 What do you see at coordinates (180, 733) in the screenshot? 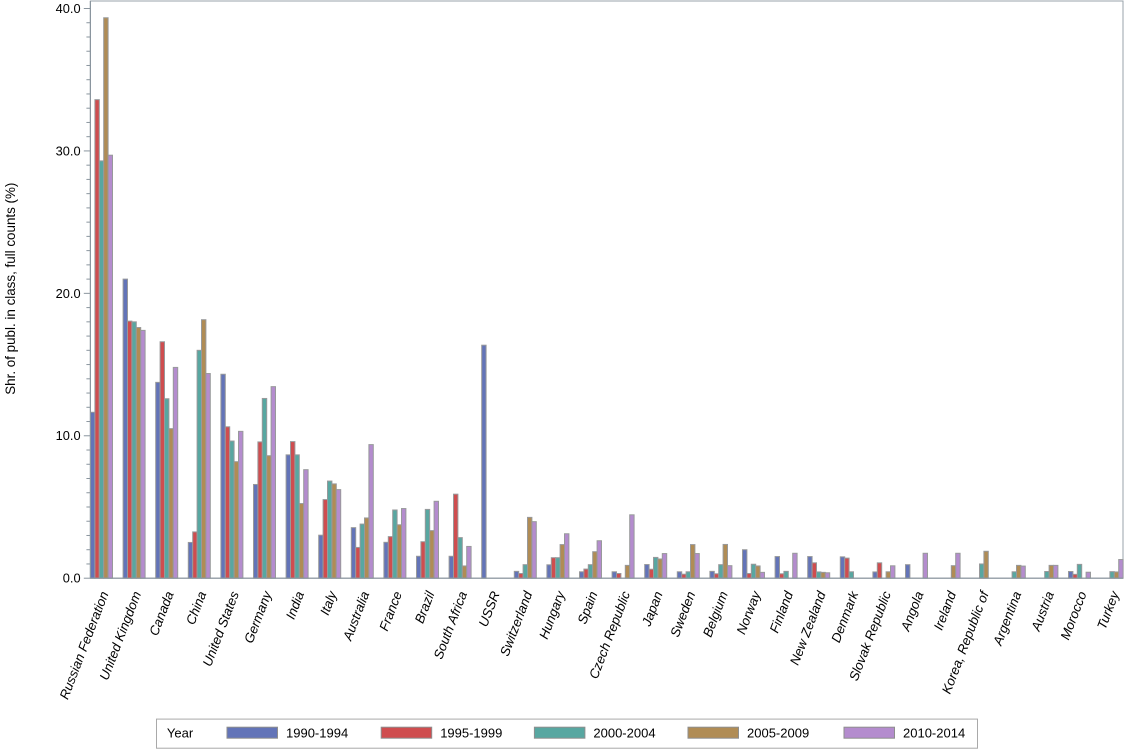
I see `svg-text: Year` at bounding box center [180, 733].